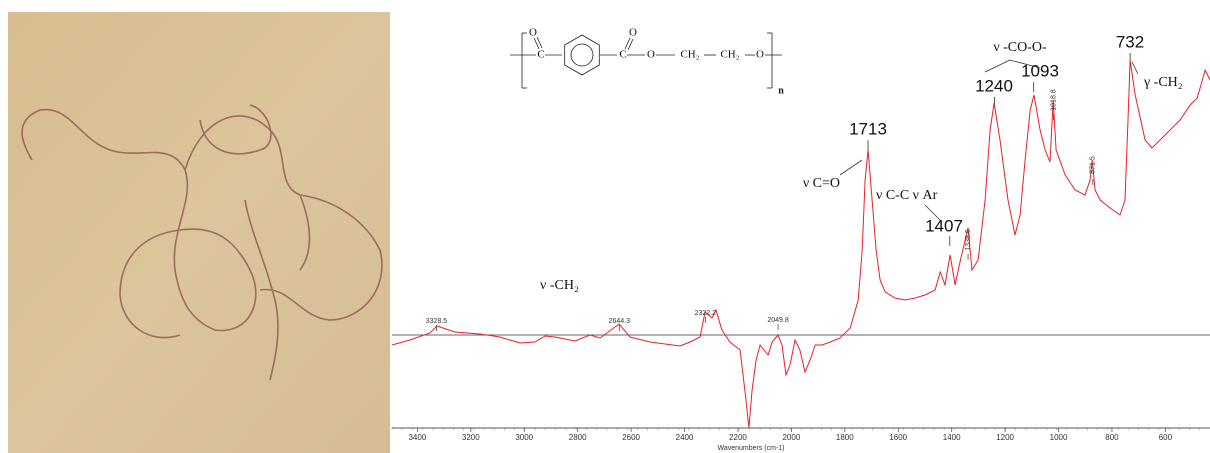 This screenshot has height=453, width=1210. I want to click on x-tick-label: 1000, so click(1059, 437).